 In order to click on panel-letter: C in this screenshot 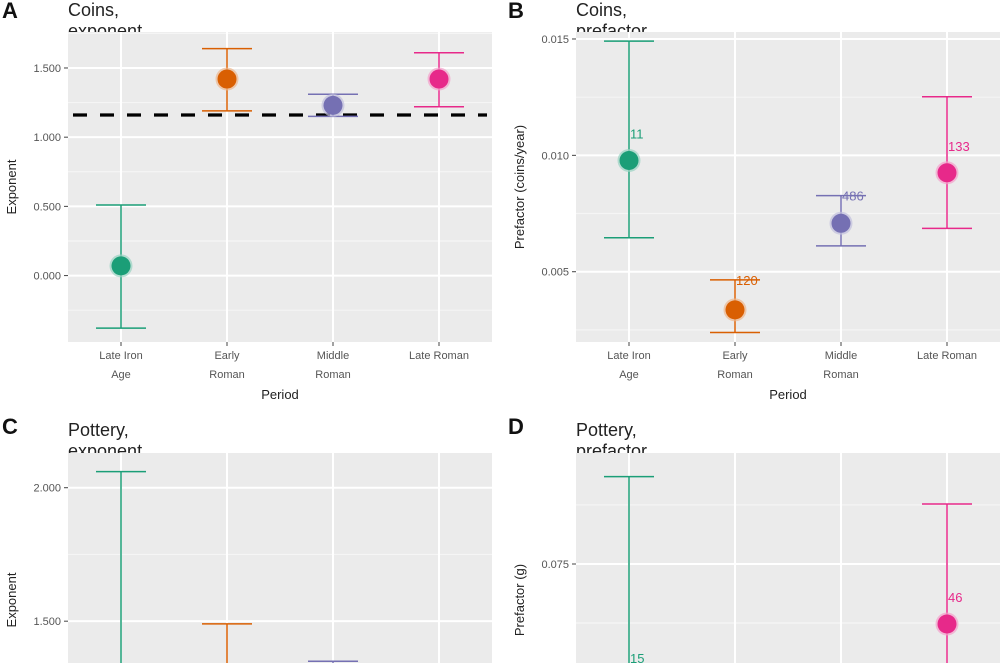, I will do `click(10, 426)`.